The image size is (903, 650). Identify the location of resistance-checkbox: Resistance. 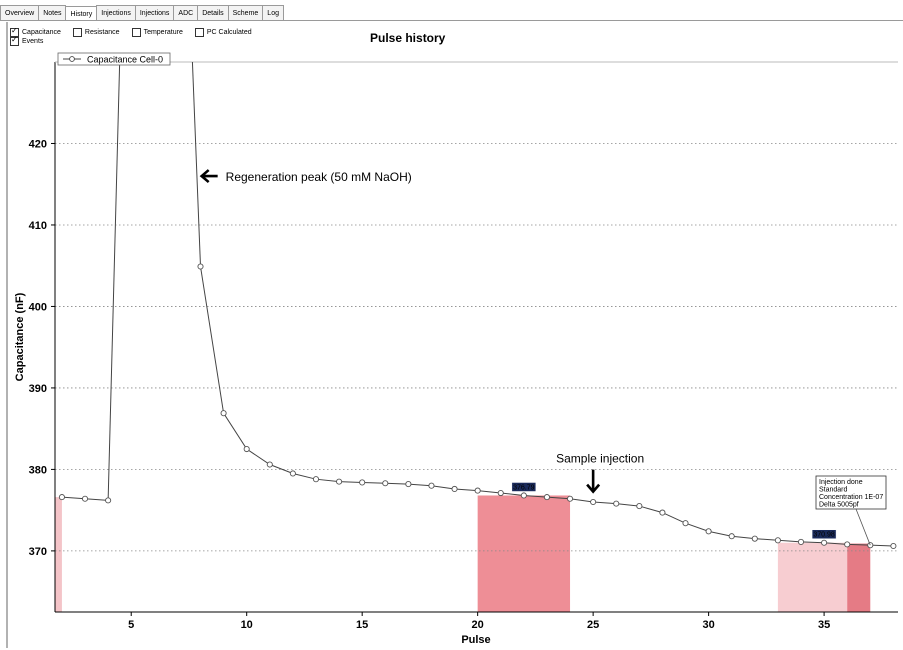
(96, 32).